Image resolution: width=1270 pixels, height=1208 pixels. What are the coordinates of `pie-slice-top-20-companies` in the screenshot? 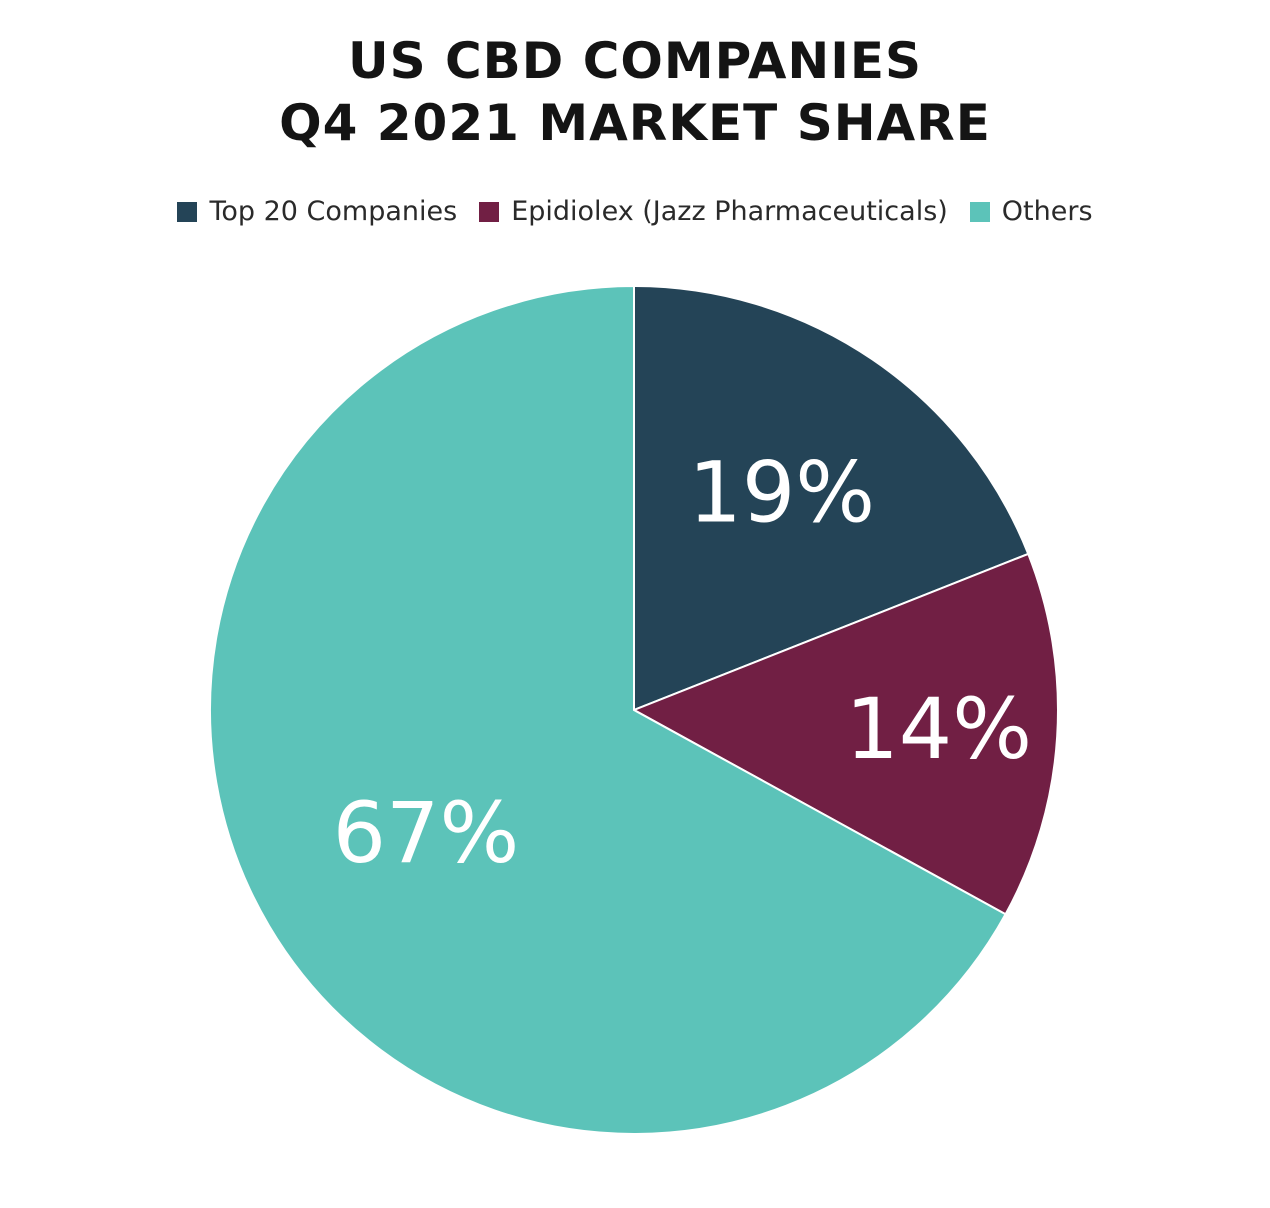 It's located at (831, 498).